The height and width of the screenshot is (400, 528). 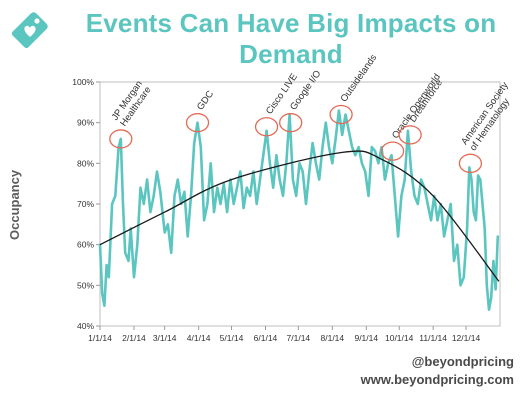 I want to click on event-label: American Societyof Hematology, so click(x=489, y=116).